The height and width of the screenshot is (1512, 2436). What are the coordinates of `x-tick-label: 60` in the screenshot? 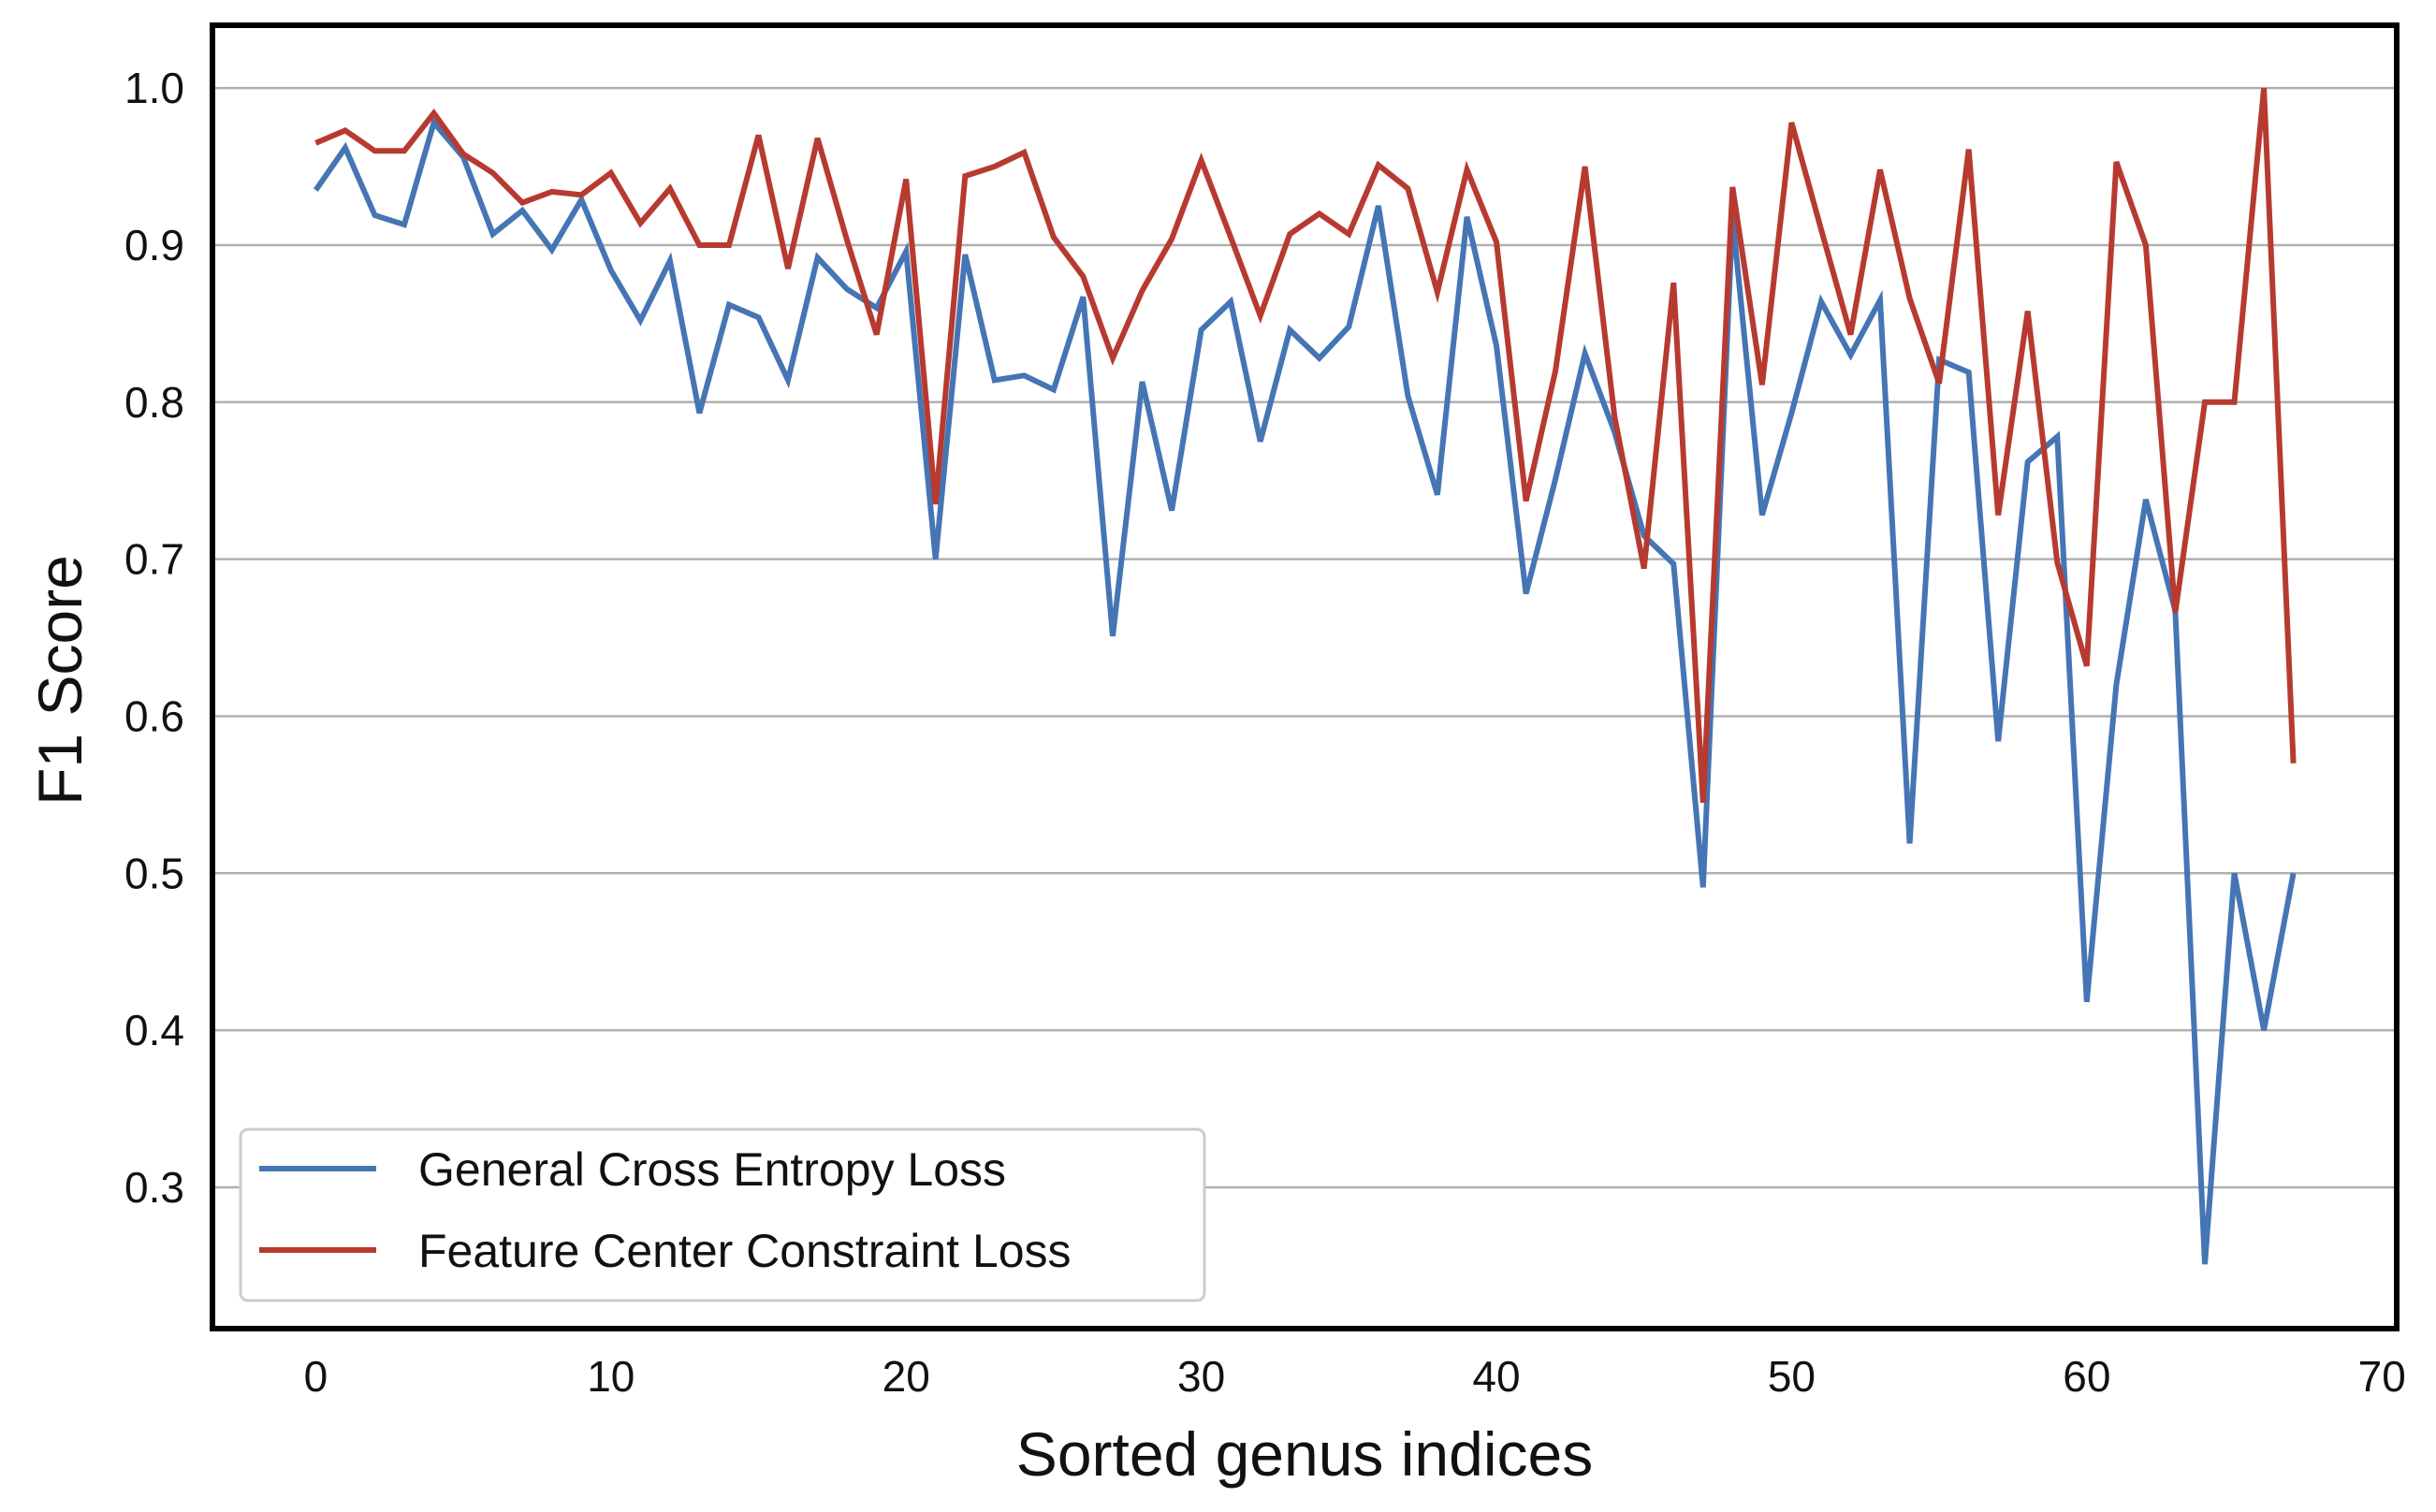 It's located at (2086, 1377).